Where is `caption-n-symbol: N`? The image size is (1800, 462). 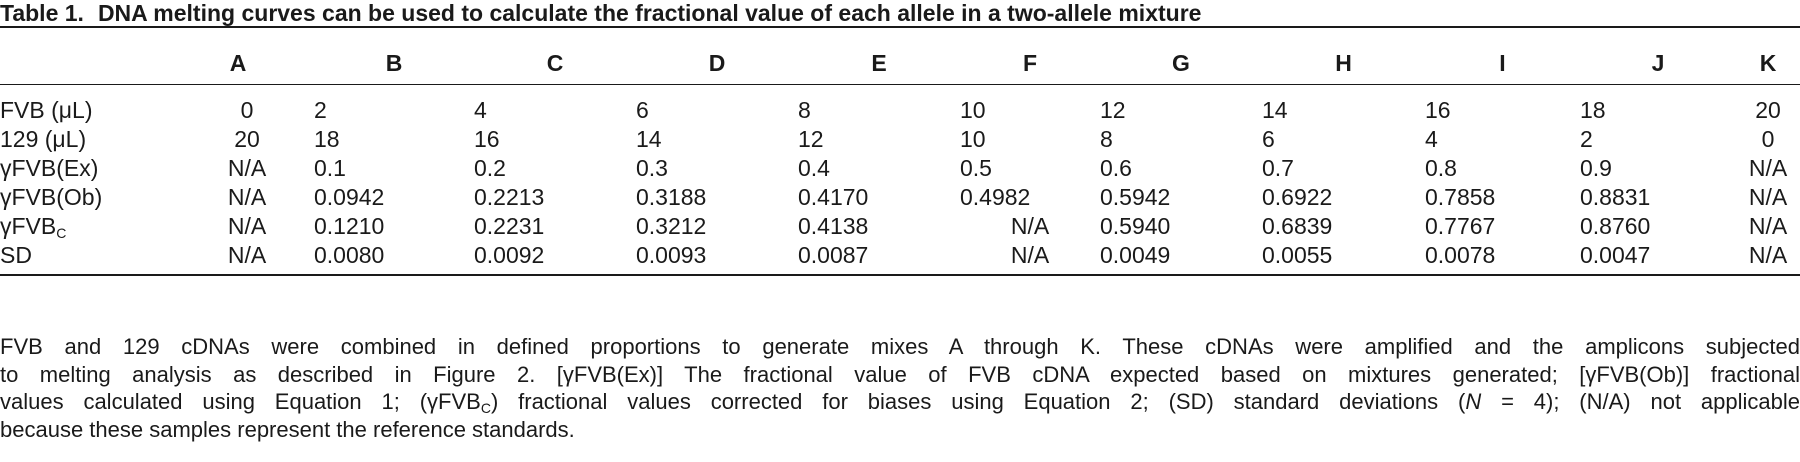
caption-n-symbol: N is located at coordinates (1473, 401).